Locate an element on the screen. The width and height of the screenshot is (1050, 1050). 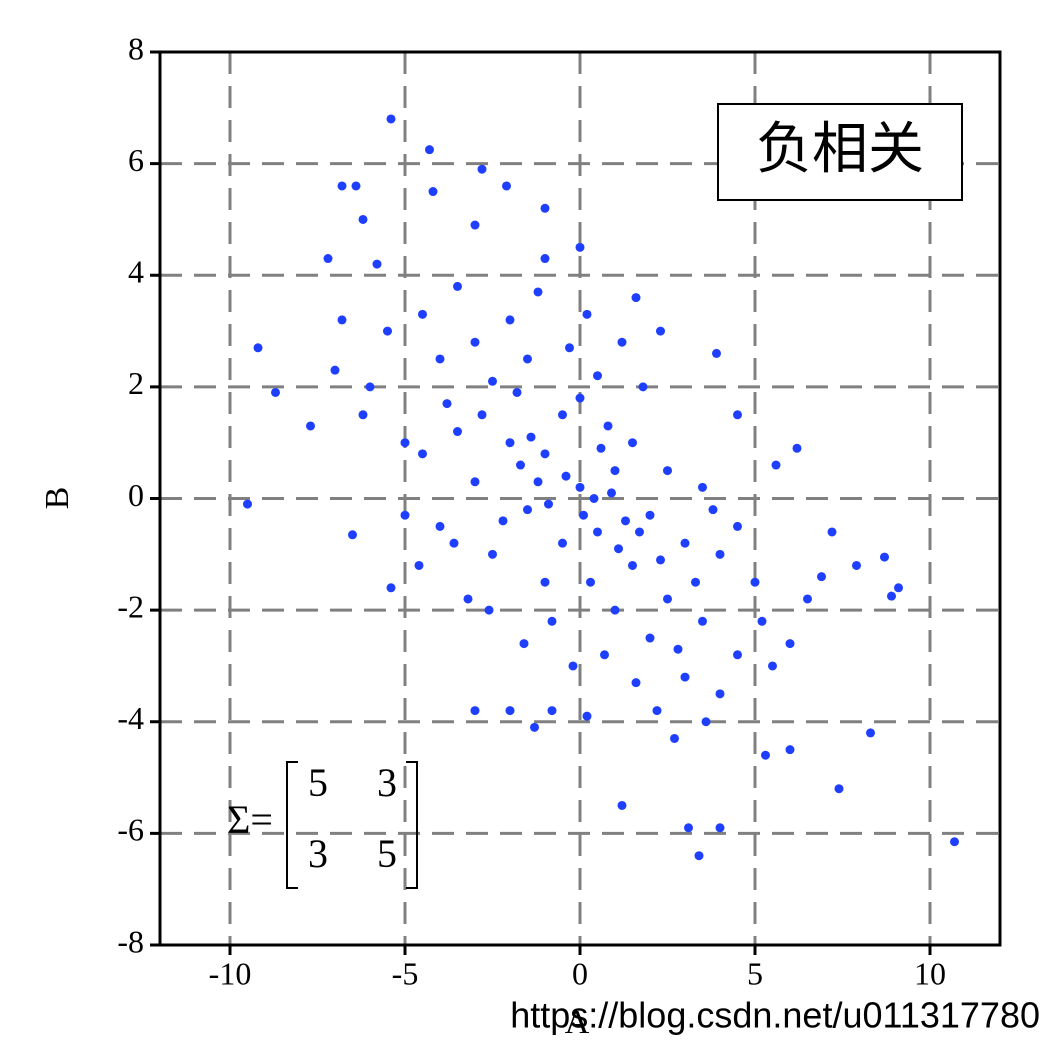
y-axis-label: B is located at coordinates (57, 498).